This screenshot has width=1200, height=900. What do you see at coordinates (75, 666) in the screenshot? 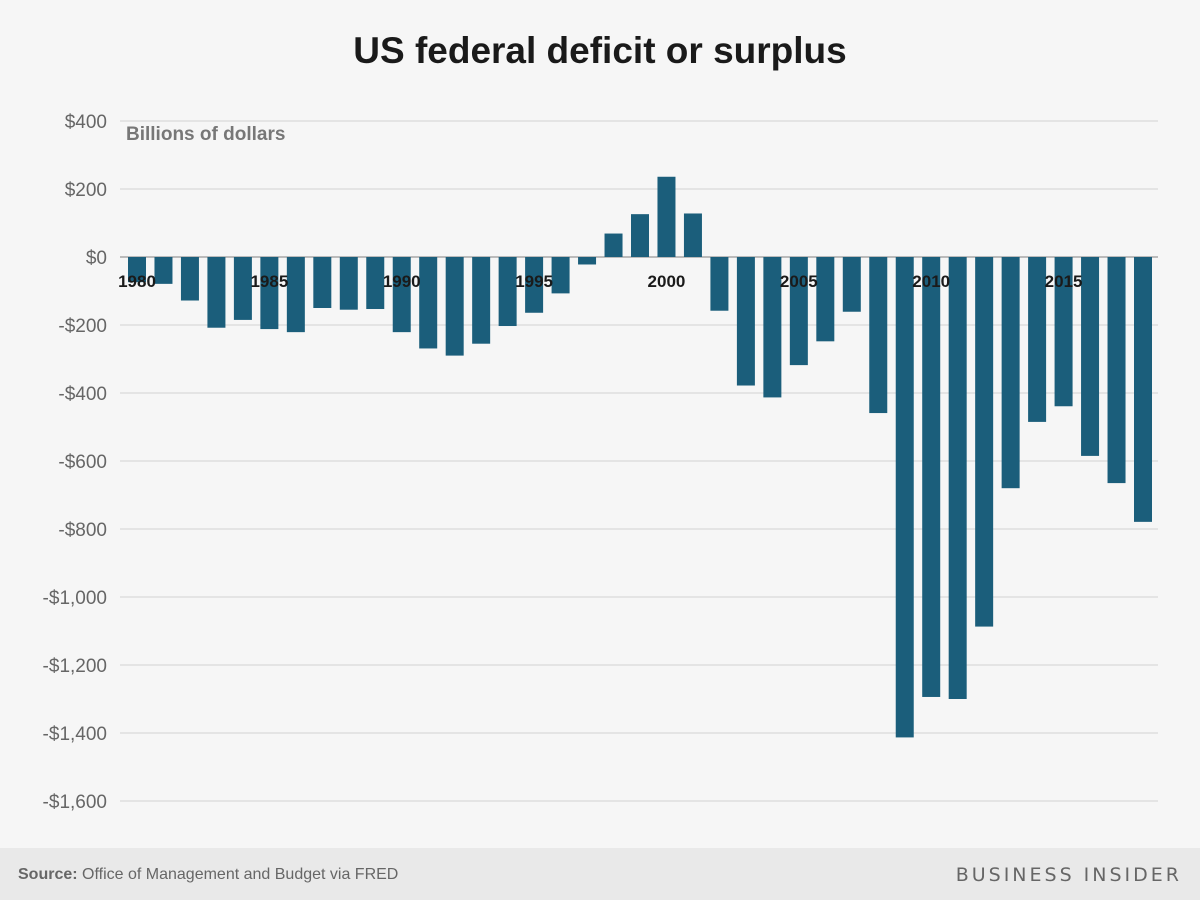
I see `y-tick-label: -$1,200` at bounding box center [75, 666].